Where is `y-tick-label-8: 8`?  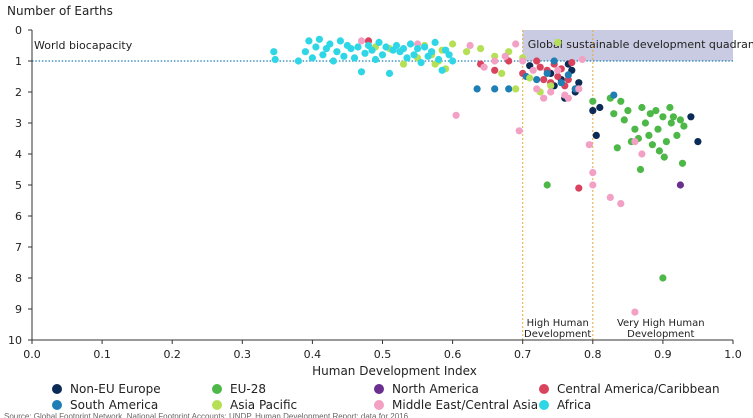 y-tick-label-8: 8 is located at coordinates (18, 278).